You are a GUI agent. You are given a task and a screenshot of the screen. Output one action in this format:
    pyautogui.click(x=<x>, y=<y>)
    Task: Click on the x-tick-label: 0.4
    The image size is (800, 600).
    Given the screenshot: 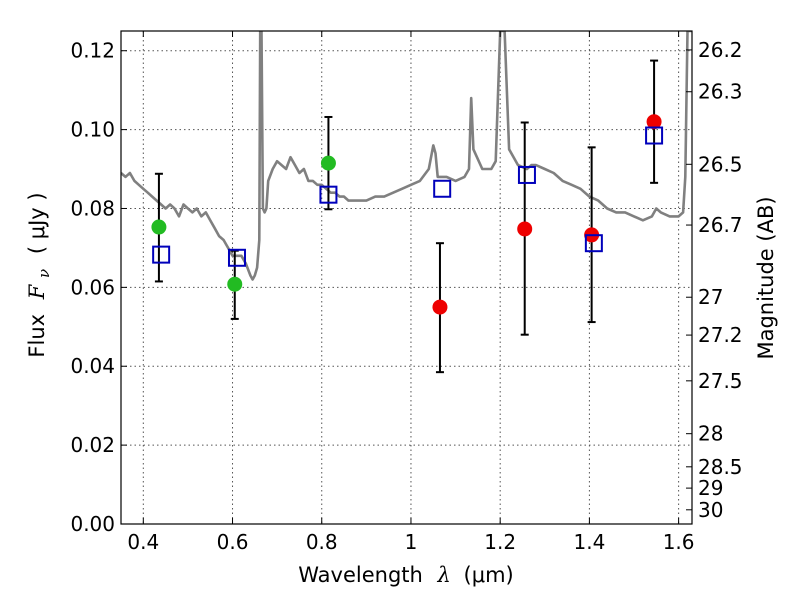 What is the action you would take?
    pyautogui.click(x=143, y=542)
    